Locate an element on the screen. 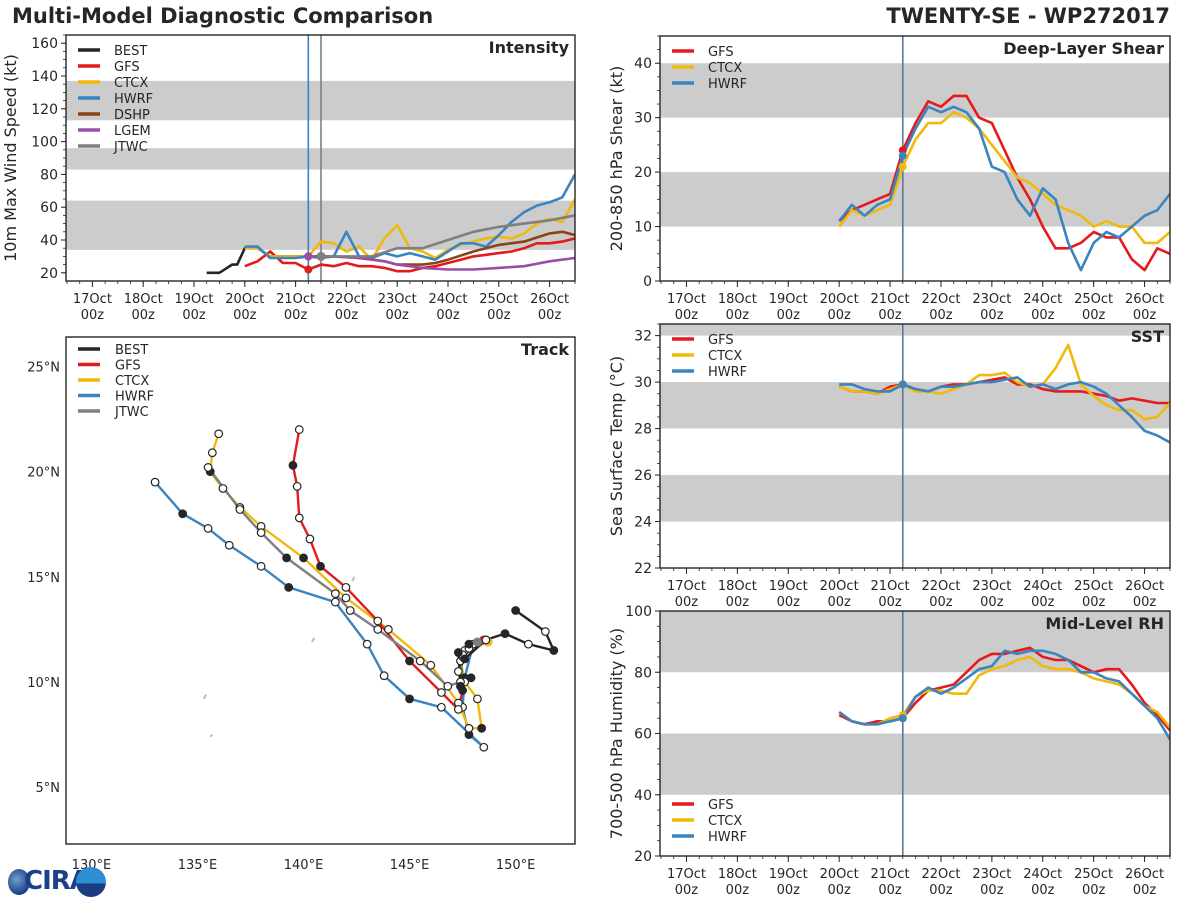  series-line-hwrf is located at coordinates (409, 217).